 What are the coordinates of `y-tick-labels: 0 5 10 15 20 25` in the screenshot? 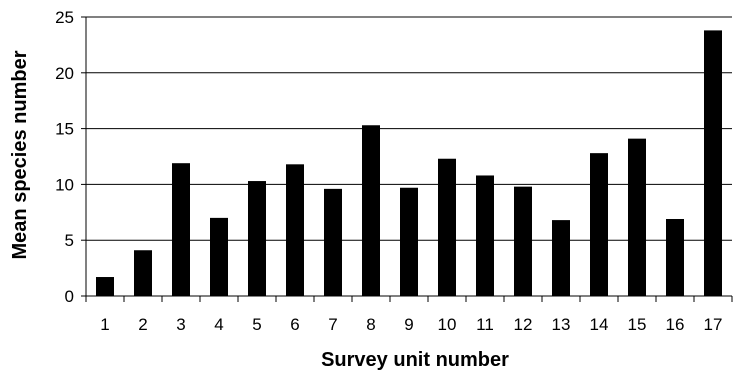 It's located at (64, 157).